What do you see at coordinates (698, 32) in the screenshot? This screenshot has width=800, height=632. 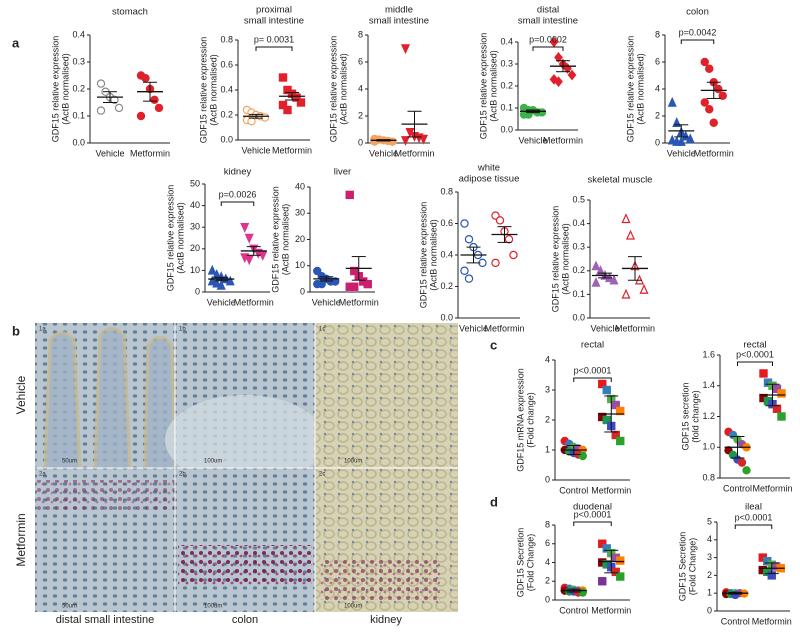 I see `p-value: p=0.0042` at bounding box center [698, 32].